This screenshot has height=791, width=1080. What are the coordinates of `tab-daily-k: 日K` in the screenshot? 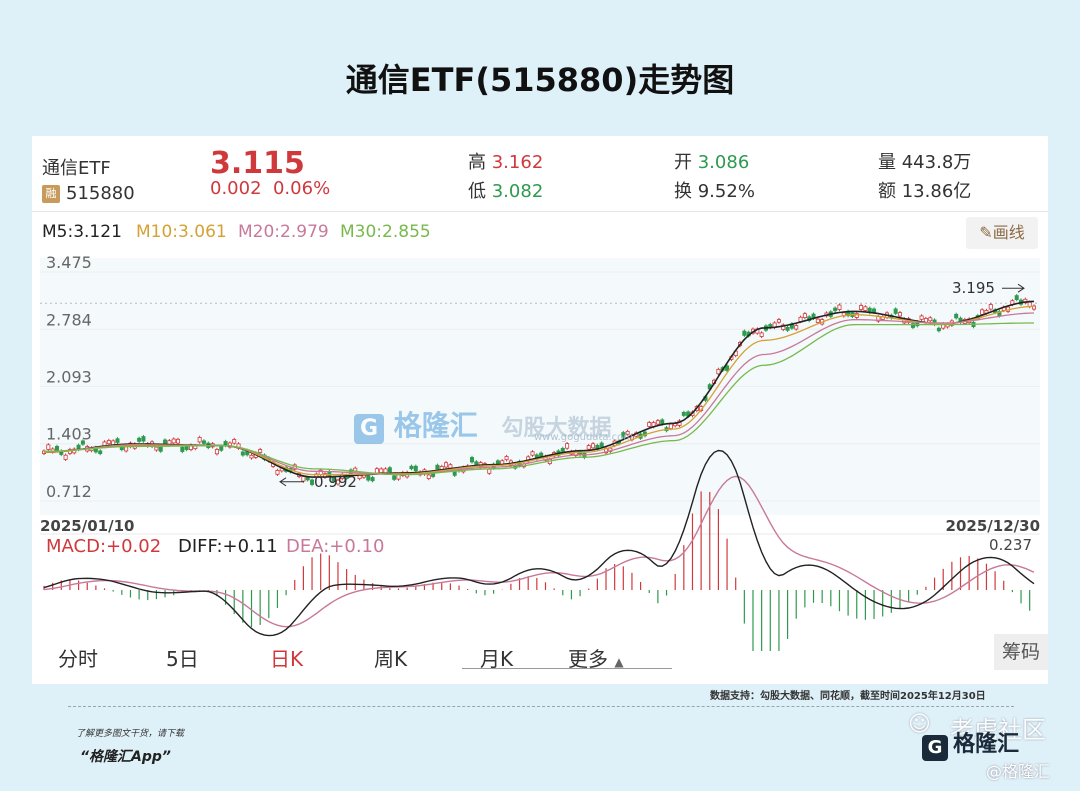 It's located at (287, 659).